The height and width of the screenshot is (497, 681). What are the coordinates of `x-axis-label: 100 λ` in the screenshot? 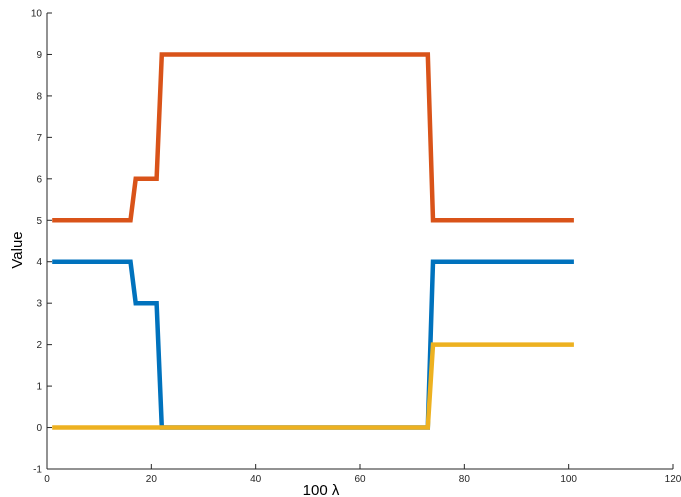 It's located at (321, 489).